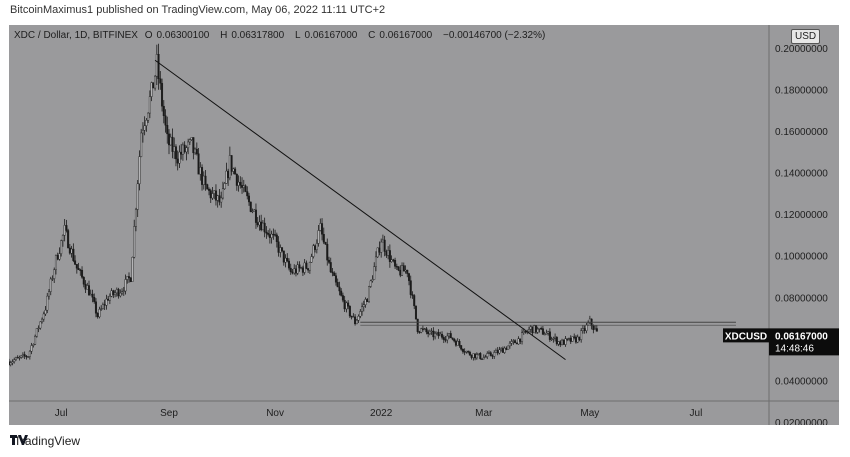 This screenshot has width=850, height=457. Describe the element at coordinates (801, 90) in the screenshot. I see `price-tick-label: 0.18000000` at that location.